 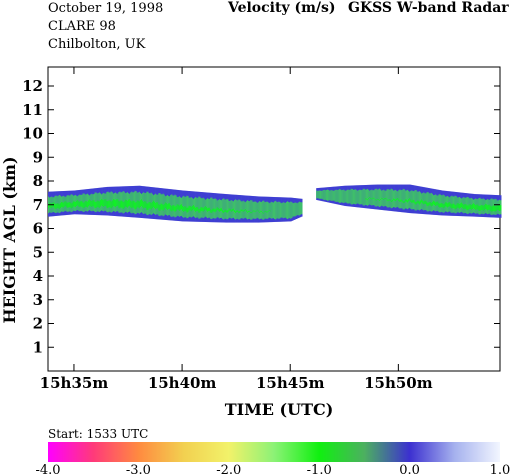 What do you see at coordinates (9, 239) in the screenshot?
I see `y-axis-title: HEIGHT AGL (km)` at bounding box center [9, 239].